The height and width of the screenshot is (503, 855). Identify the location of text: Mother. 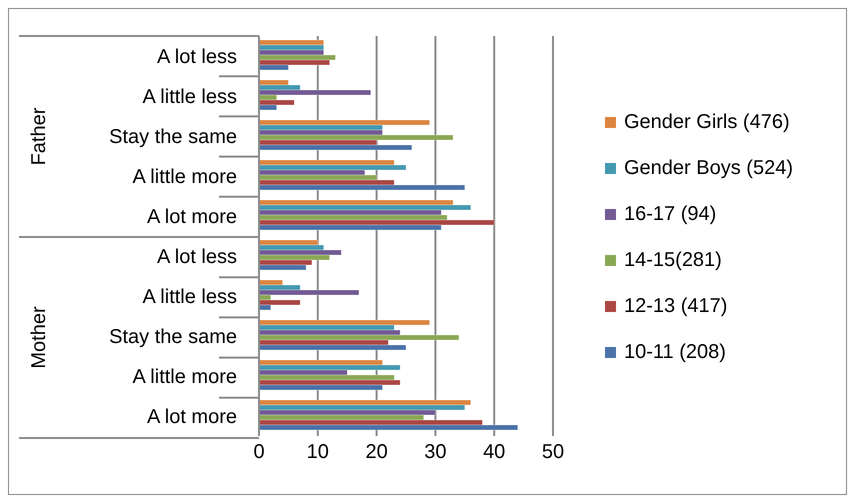
(39, 337).